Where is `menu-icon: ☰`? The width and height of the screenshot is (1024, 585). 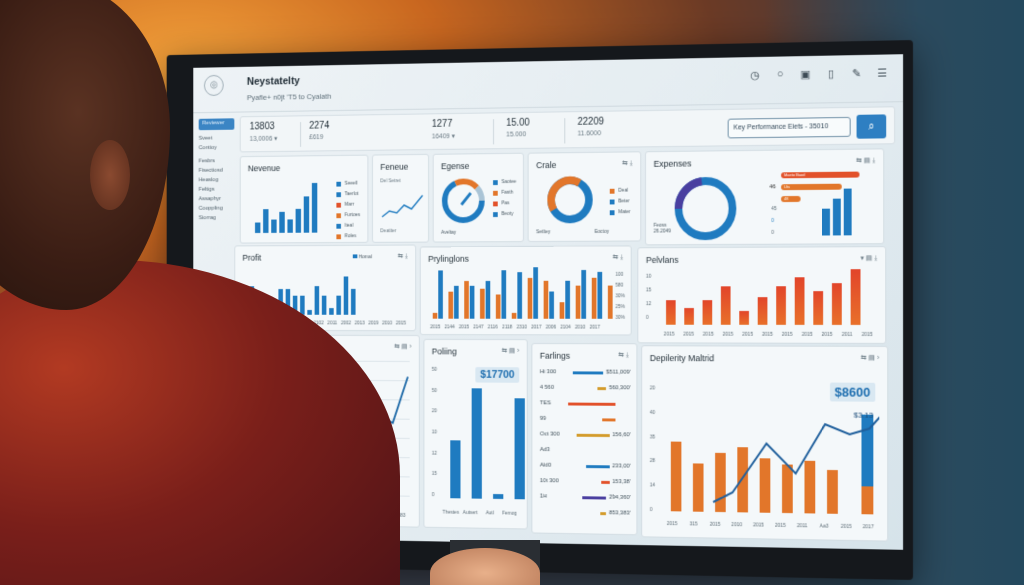 menu-icon: ☰ is located at coordinates (882, 73).